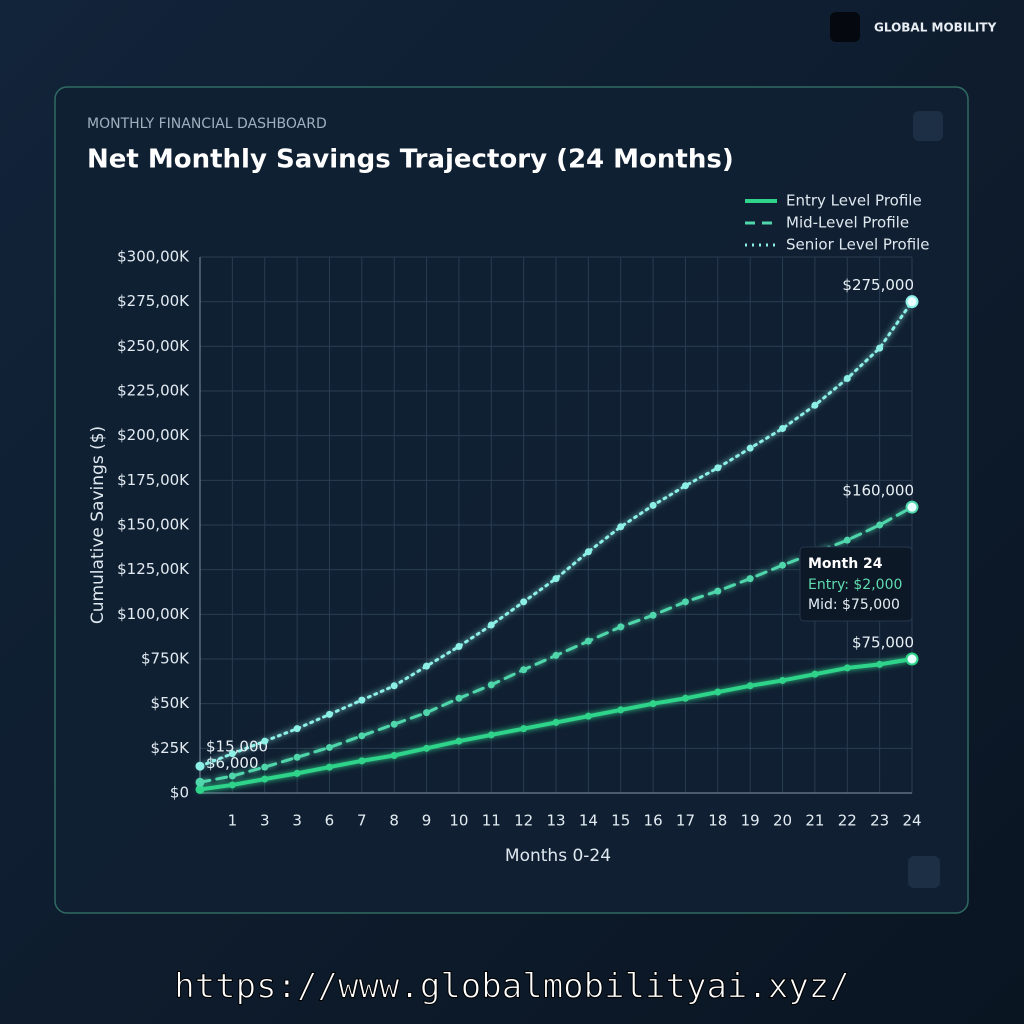 This screenshot has width=1024, height=1024. Describe the element at coordinates (620, 821) in the screenshot. I see `x-tick-label: 15` at that location.